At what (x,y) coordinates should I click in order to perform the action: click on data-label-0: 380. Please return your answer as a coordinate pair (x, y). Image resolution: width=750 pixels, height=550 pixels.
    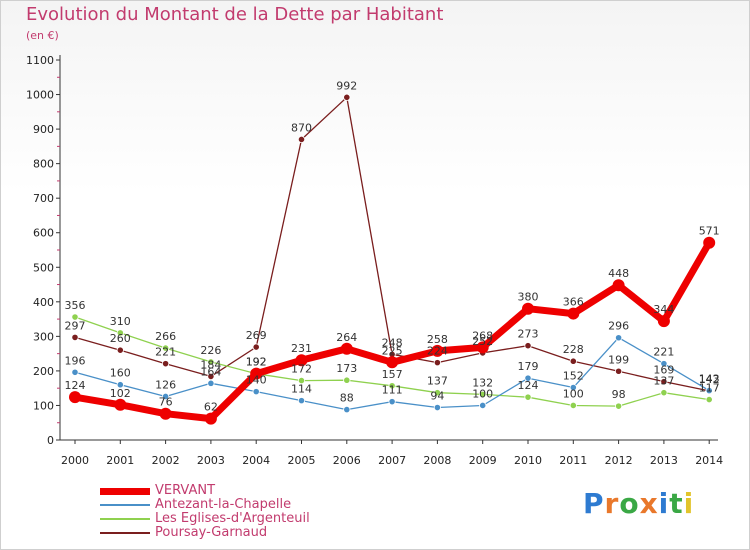
    Looking at the image, I should click on (528, 297).